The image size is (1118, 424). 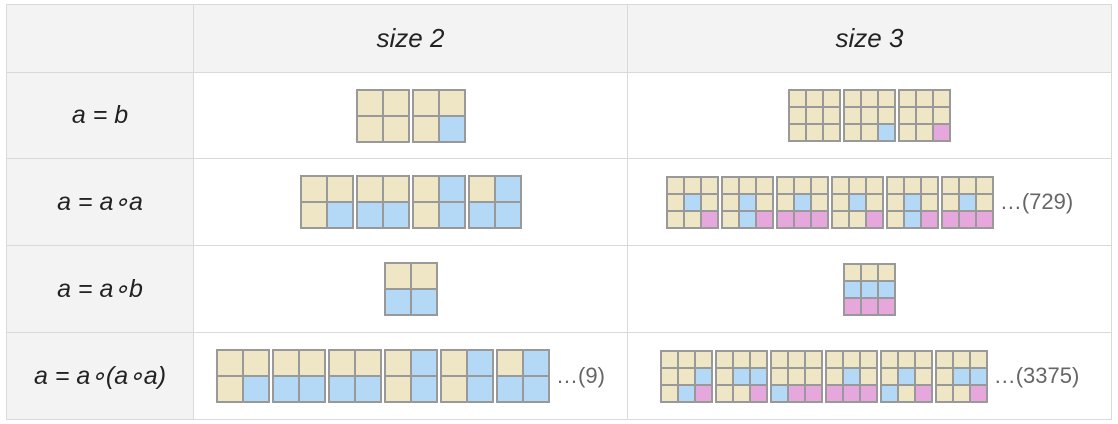 I want to click on pattern-group: …(3375), so click(x=869, y=376).